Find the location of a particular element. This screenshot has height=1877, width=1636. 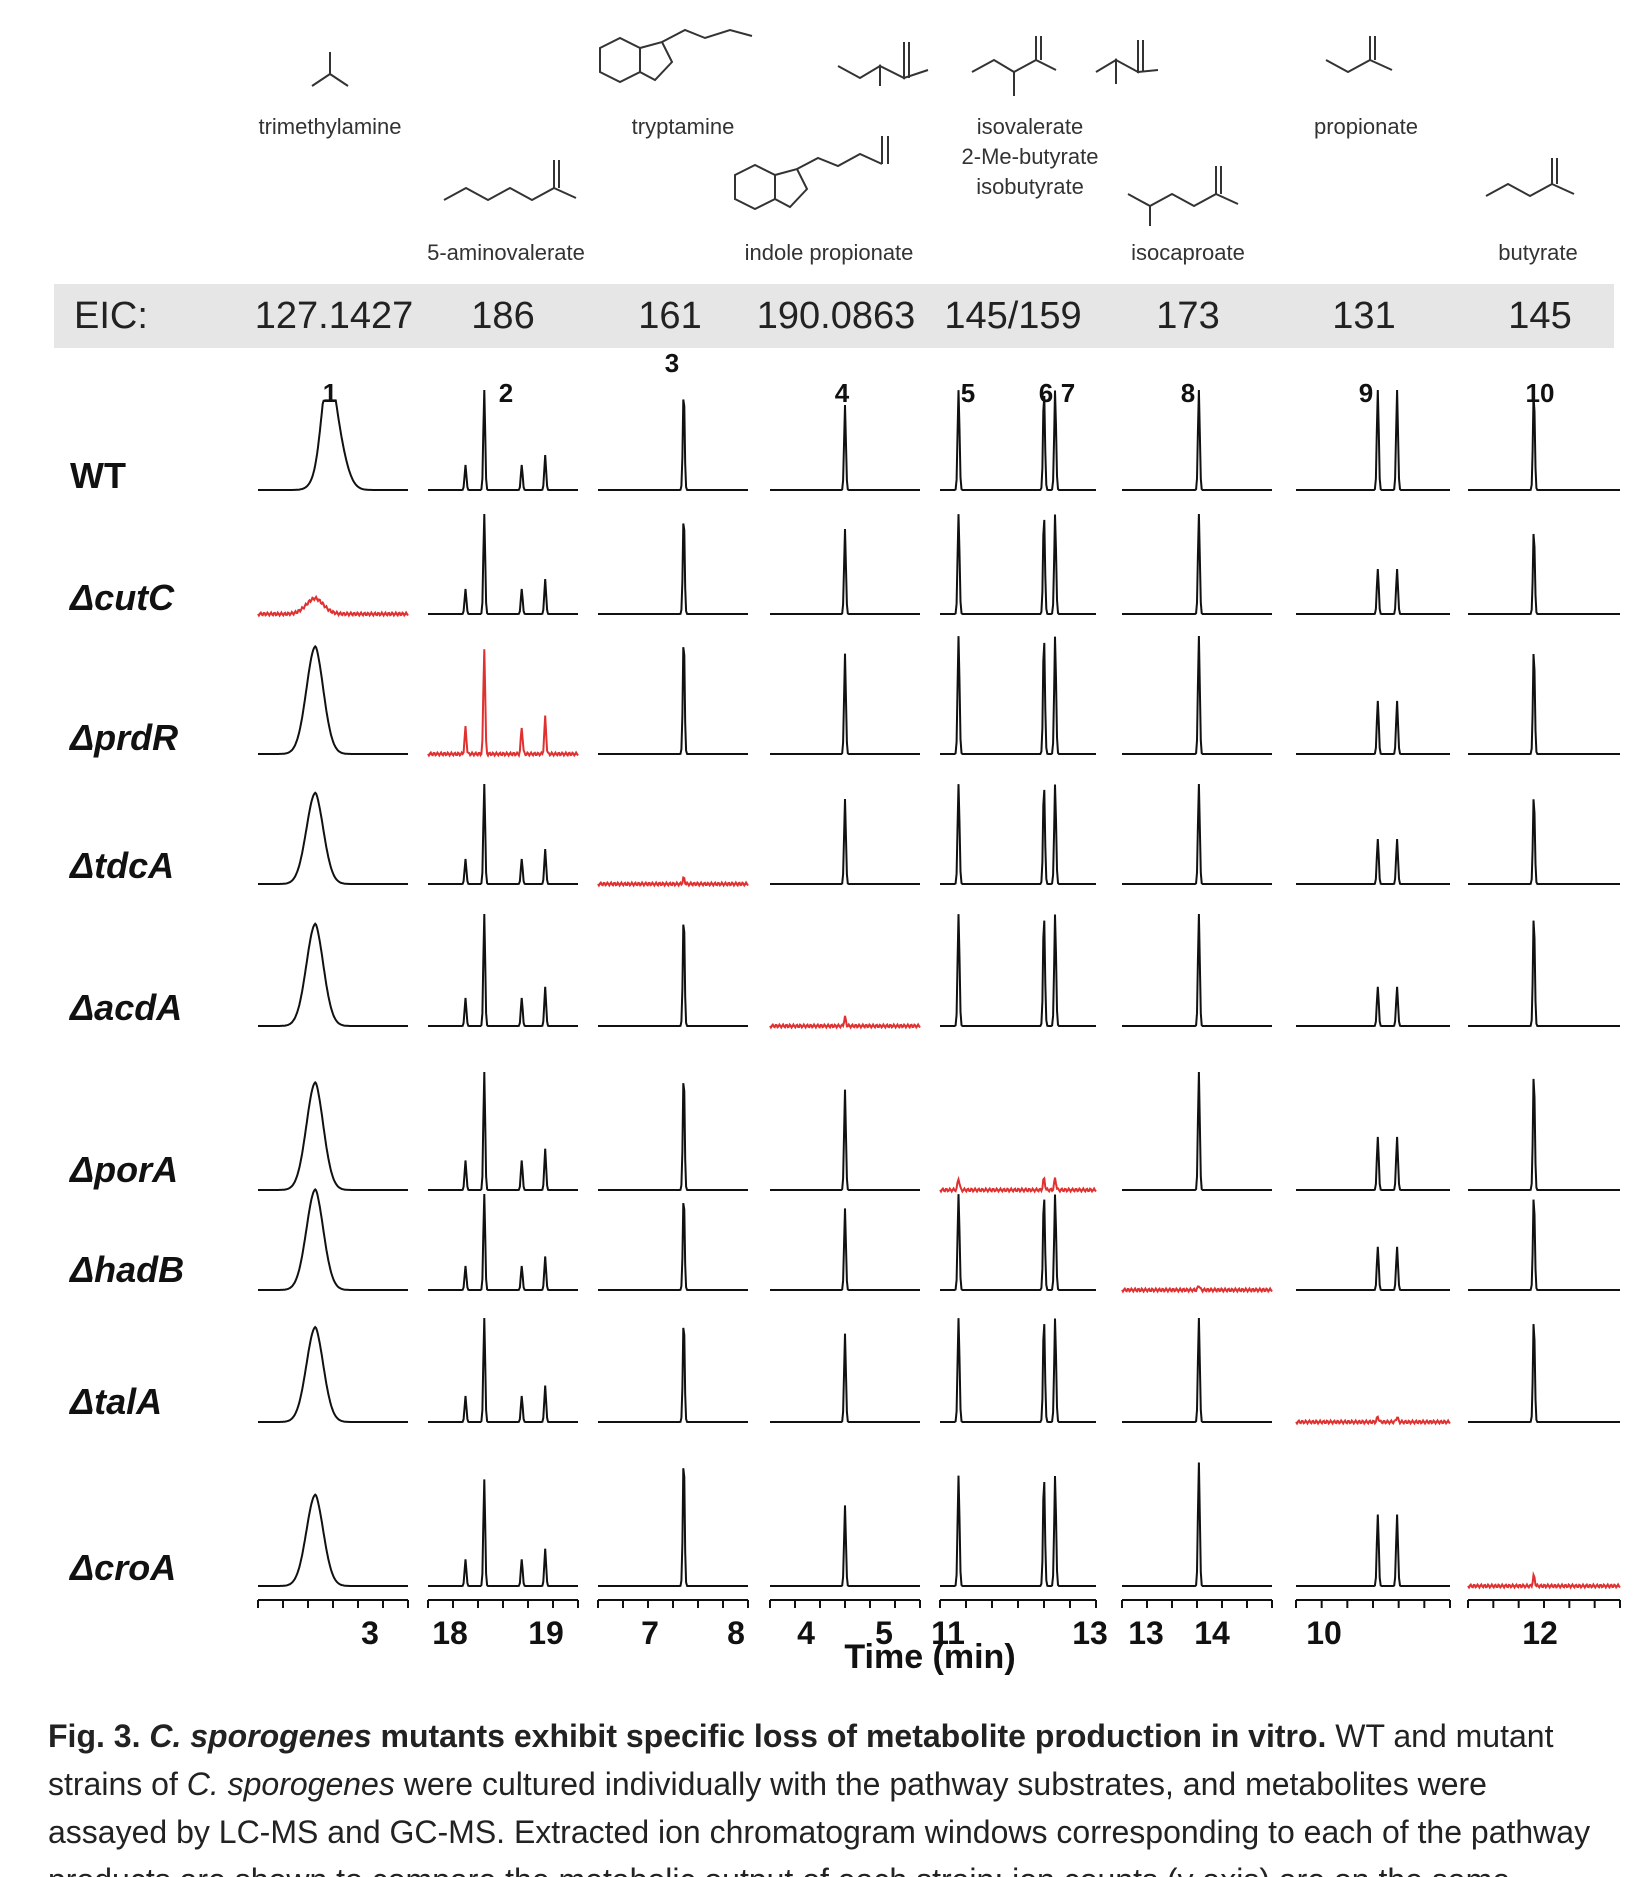

peak-number-4: 4 is located at coordinates (842, 393).